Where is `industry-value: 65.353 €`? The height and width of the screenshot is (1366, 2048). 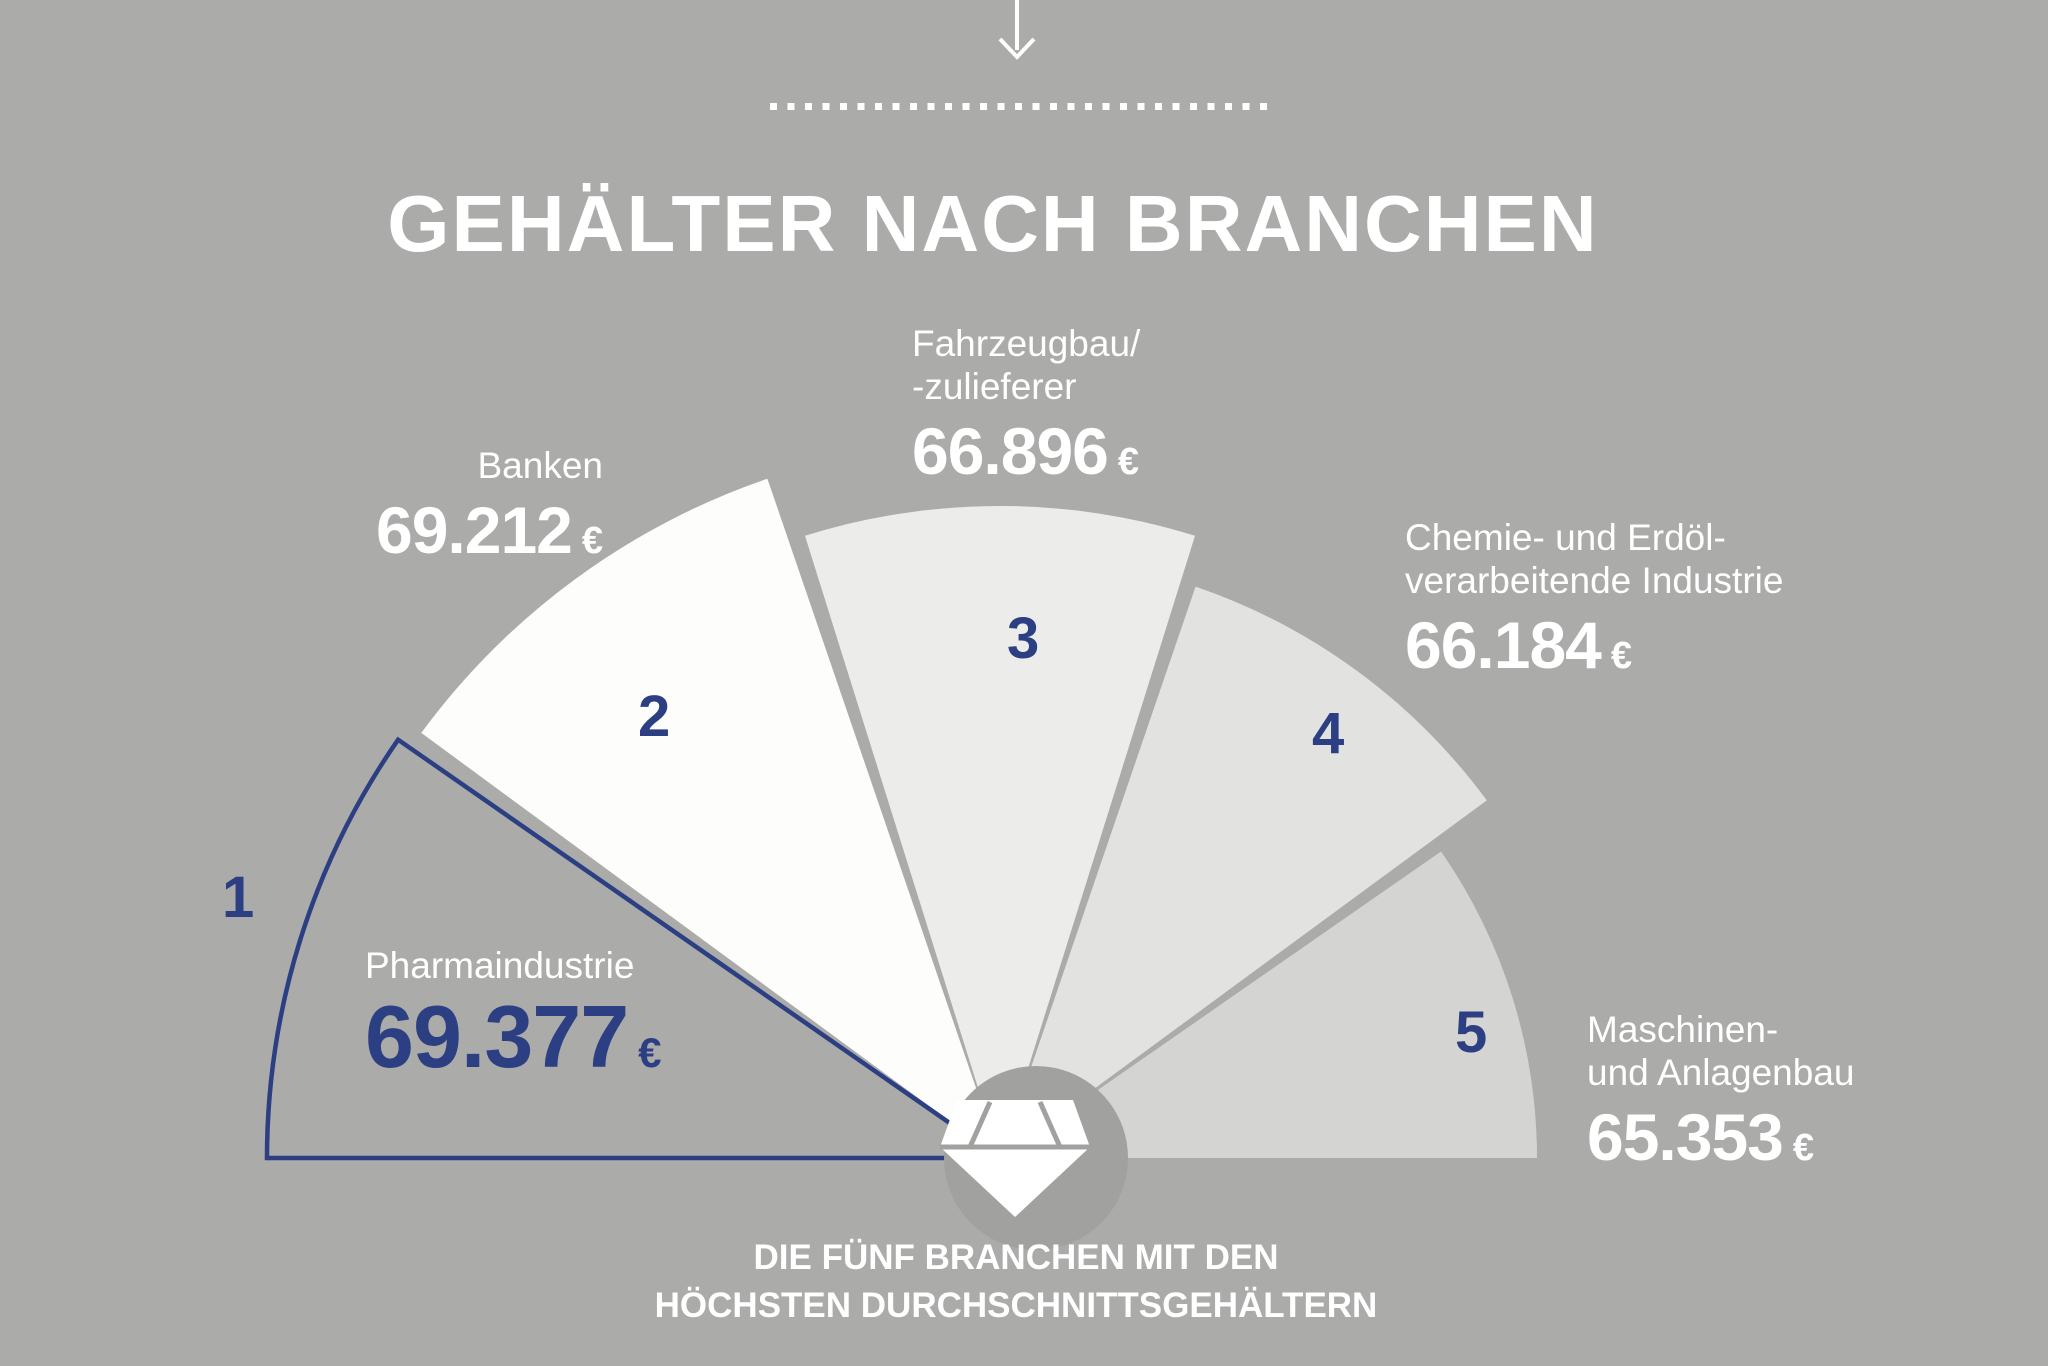
industry-value: 65.353 € is located at coordinates (1721, 1137).